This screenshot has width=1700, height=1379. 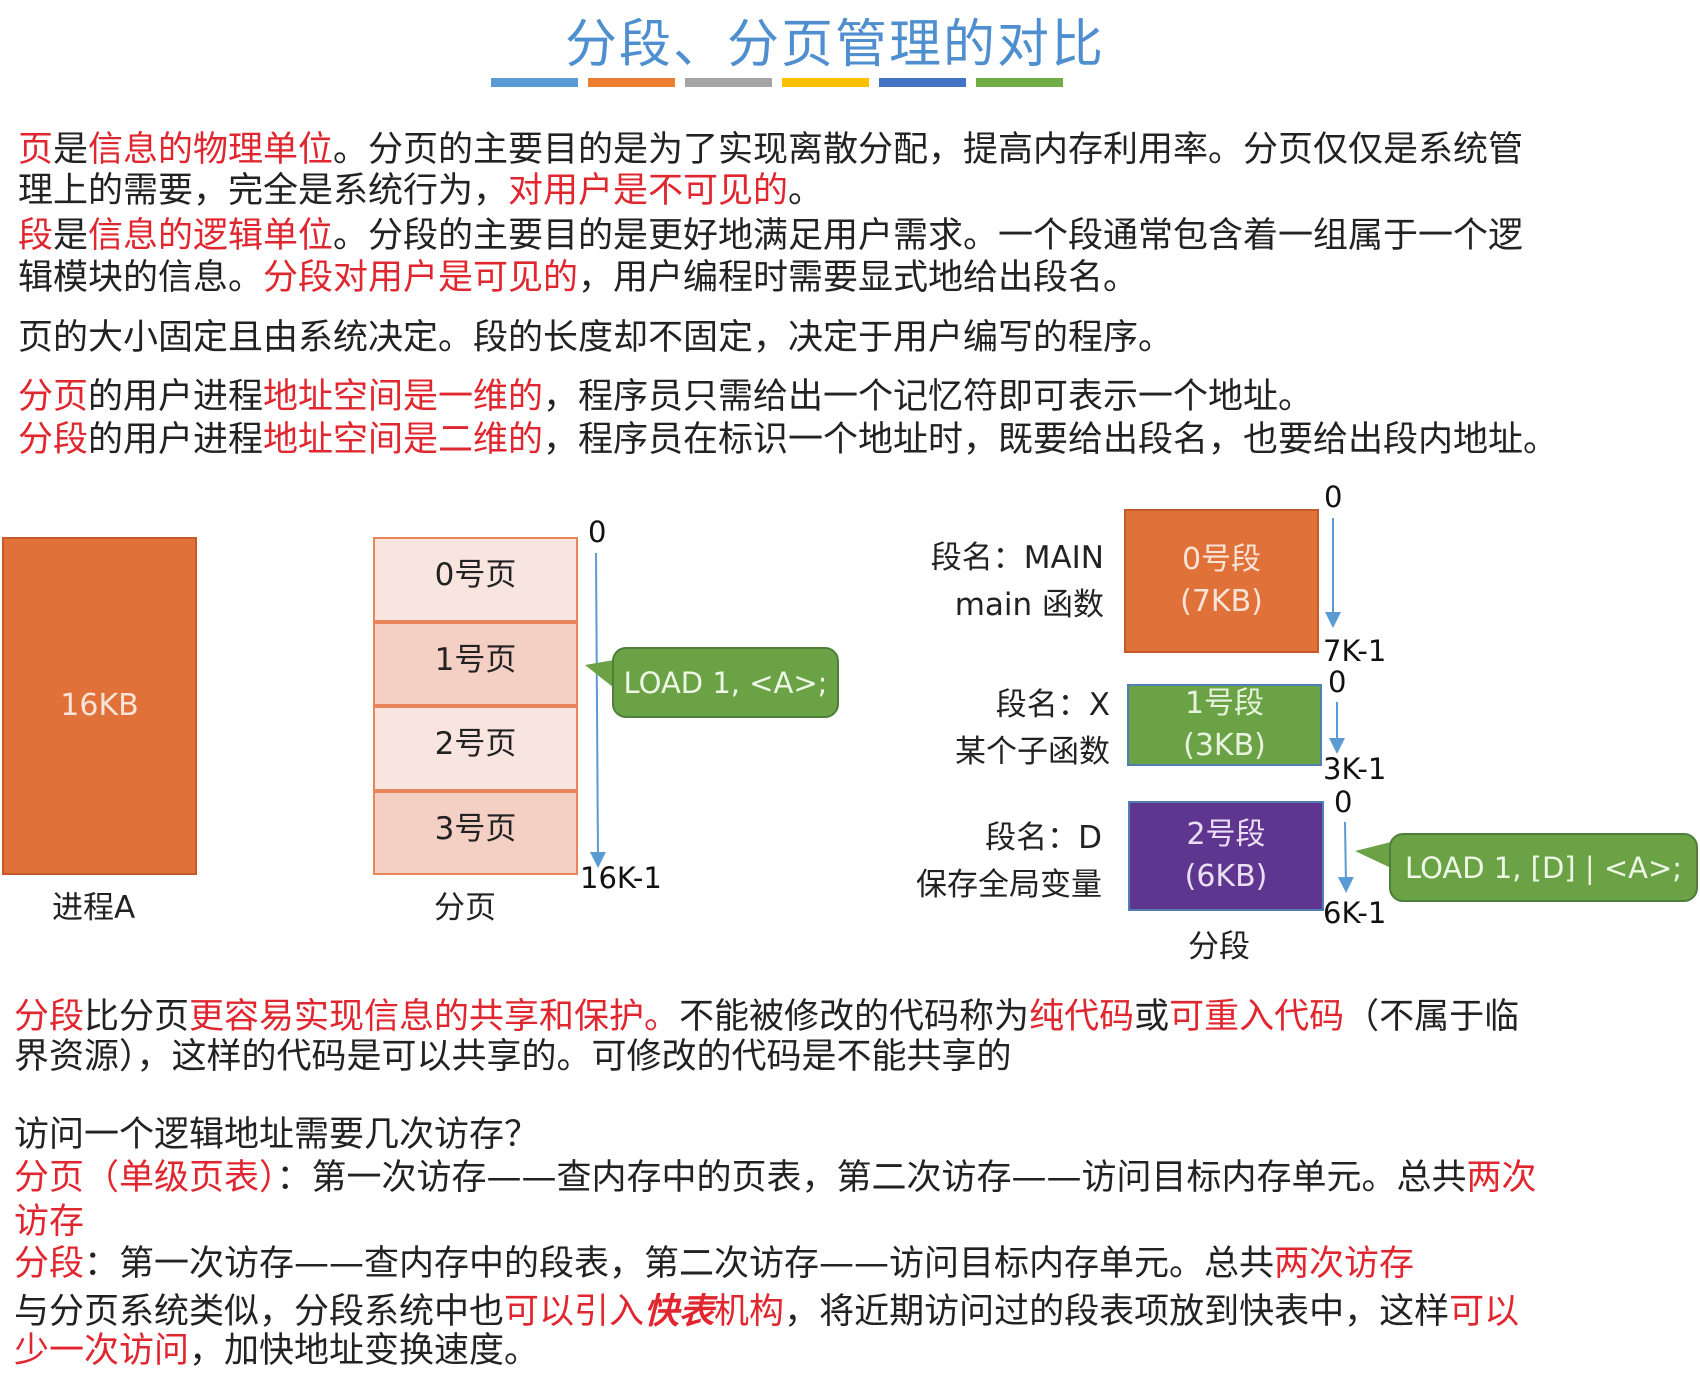 I want to click on highlighted-text: 信息的物理单位, so click(x=211, y=150).